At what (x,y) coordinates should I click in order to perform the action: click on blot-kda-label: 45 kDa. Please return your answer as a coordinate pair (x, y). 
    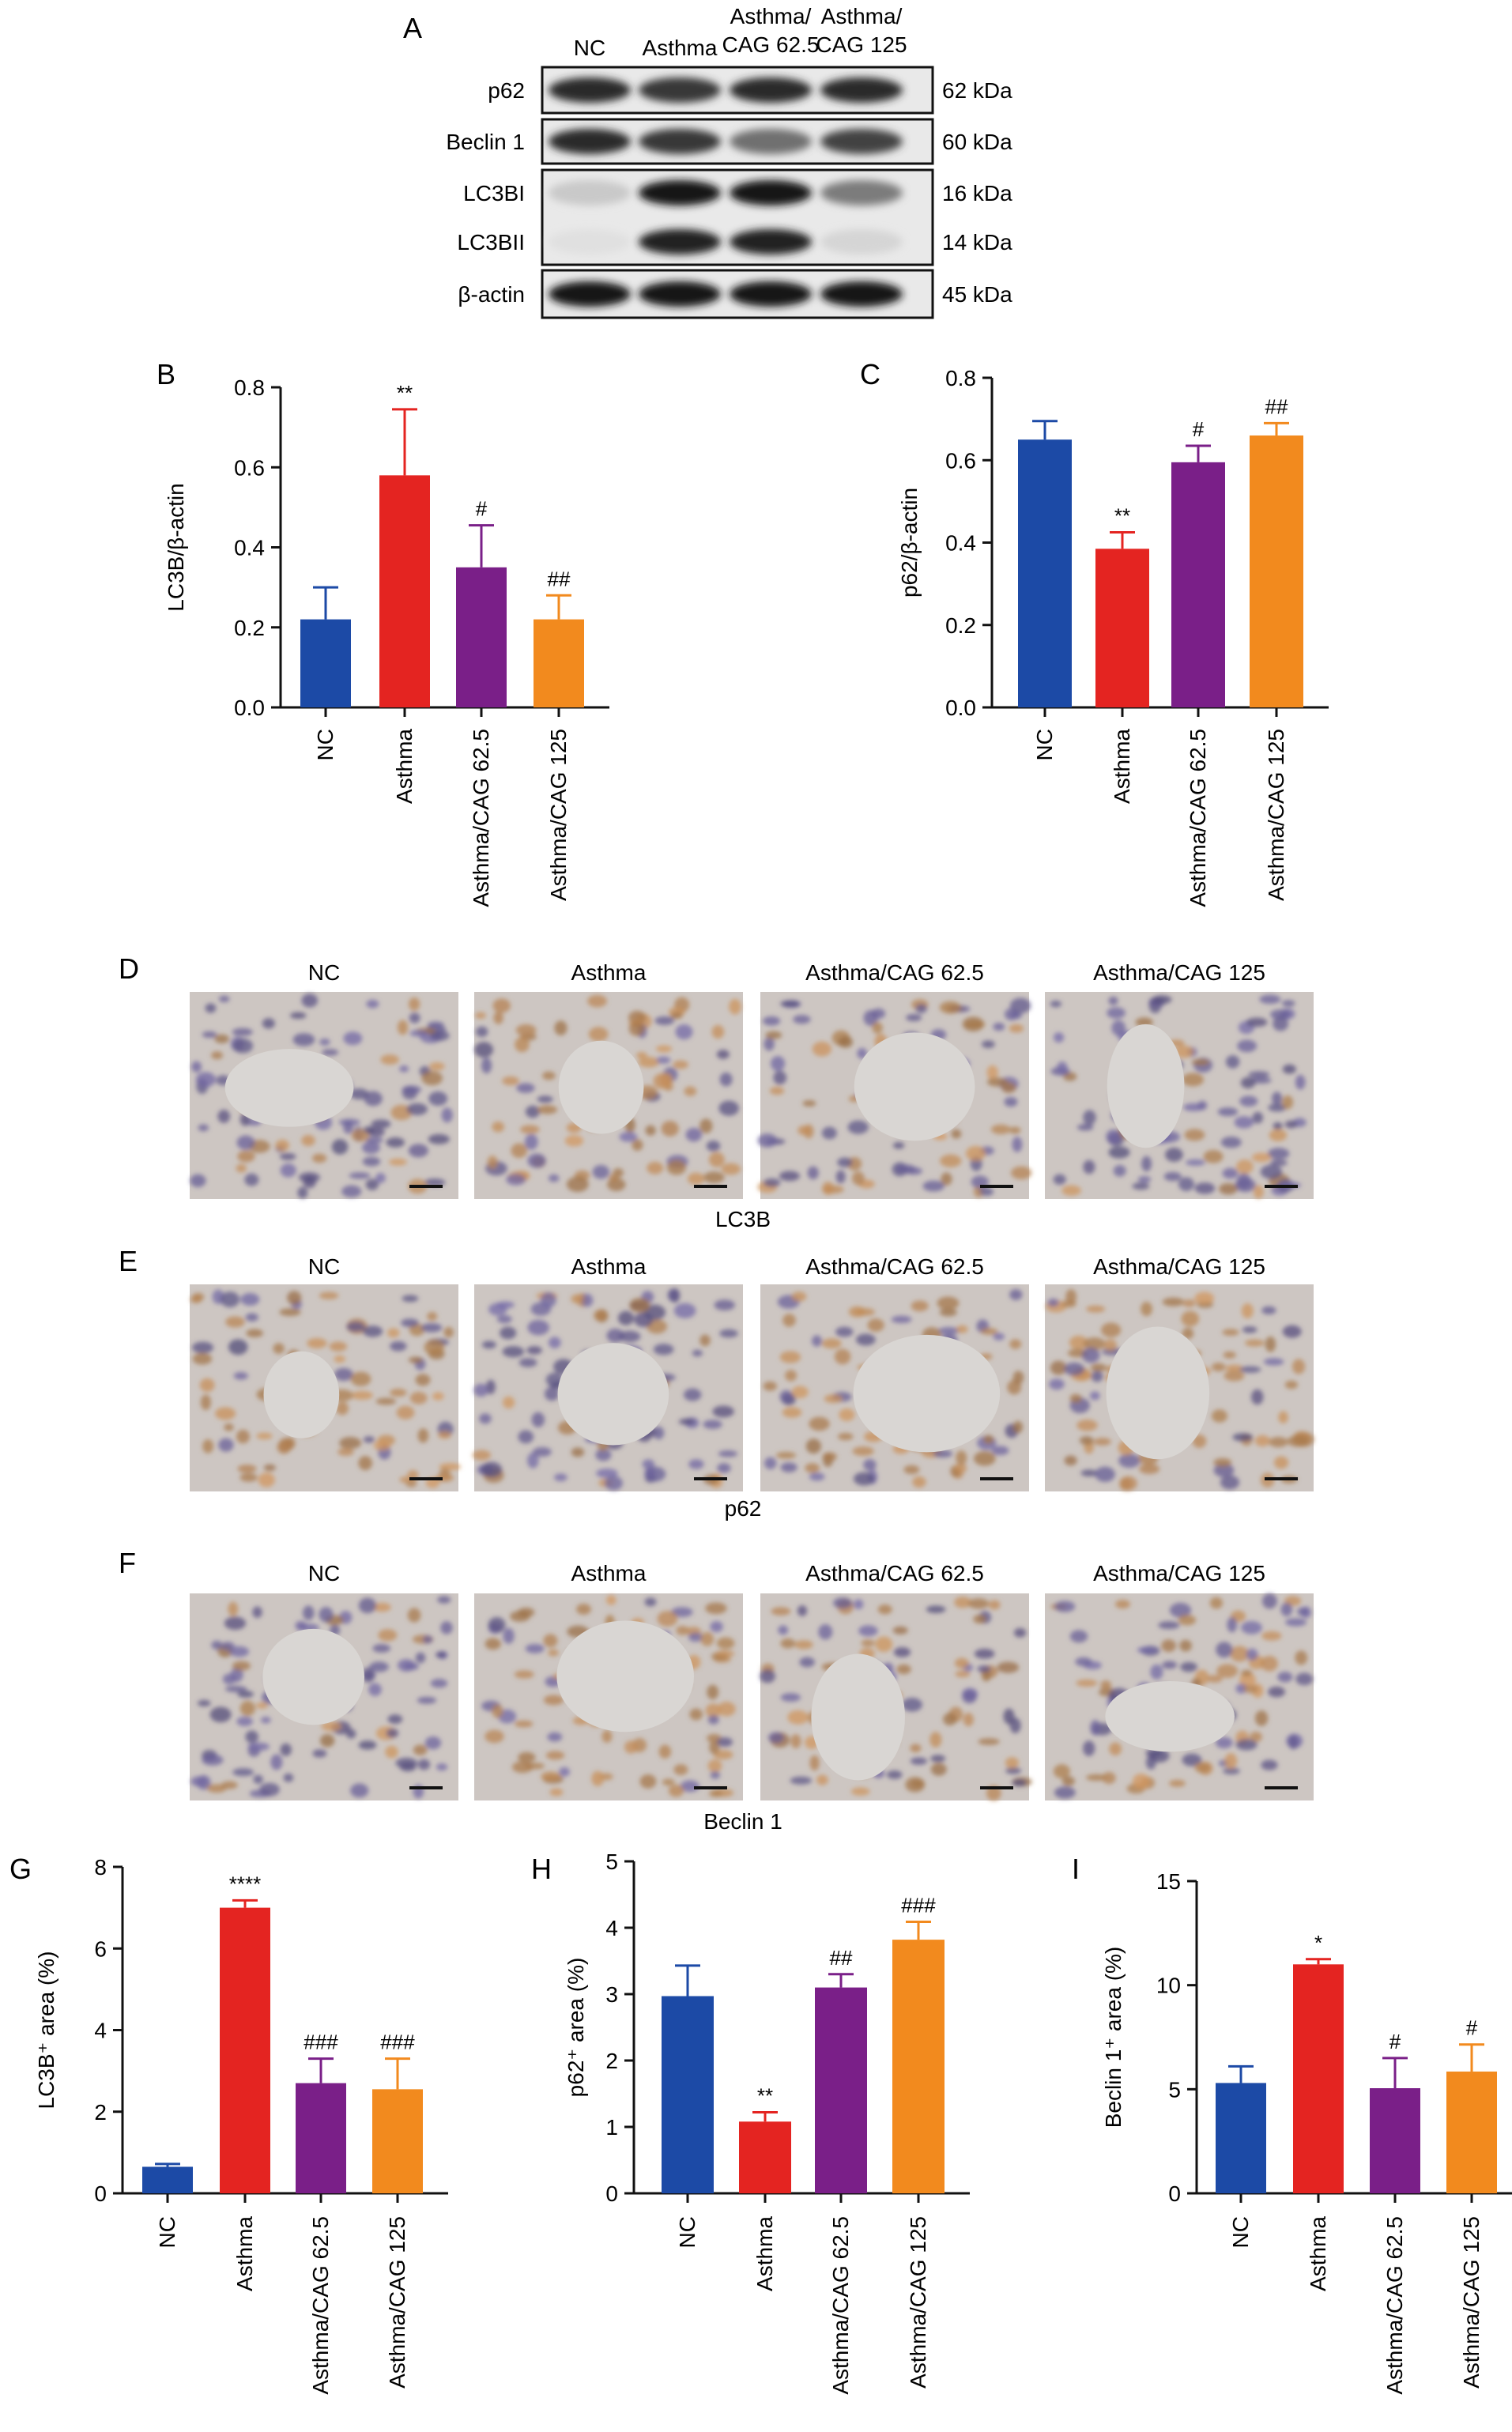
    Looking at the image, I should click on (977, 294).